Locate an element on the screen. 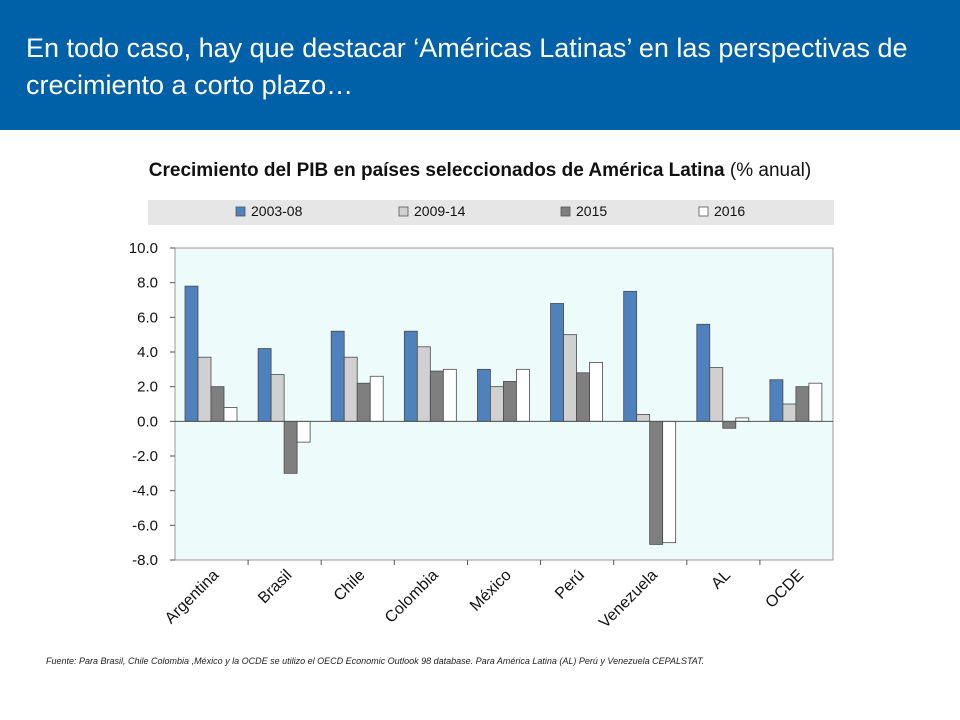 This screenshot has width=960, height=720. bar-México-2016 is located at coordinates (523, 395).